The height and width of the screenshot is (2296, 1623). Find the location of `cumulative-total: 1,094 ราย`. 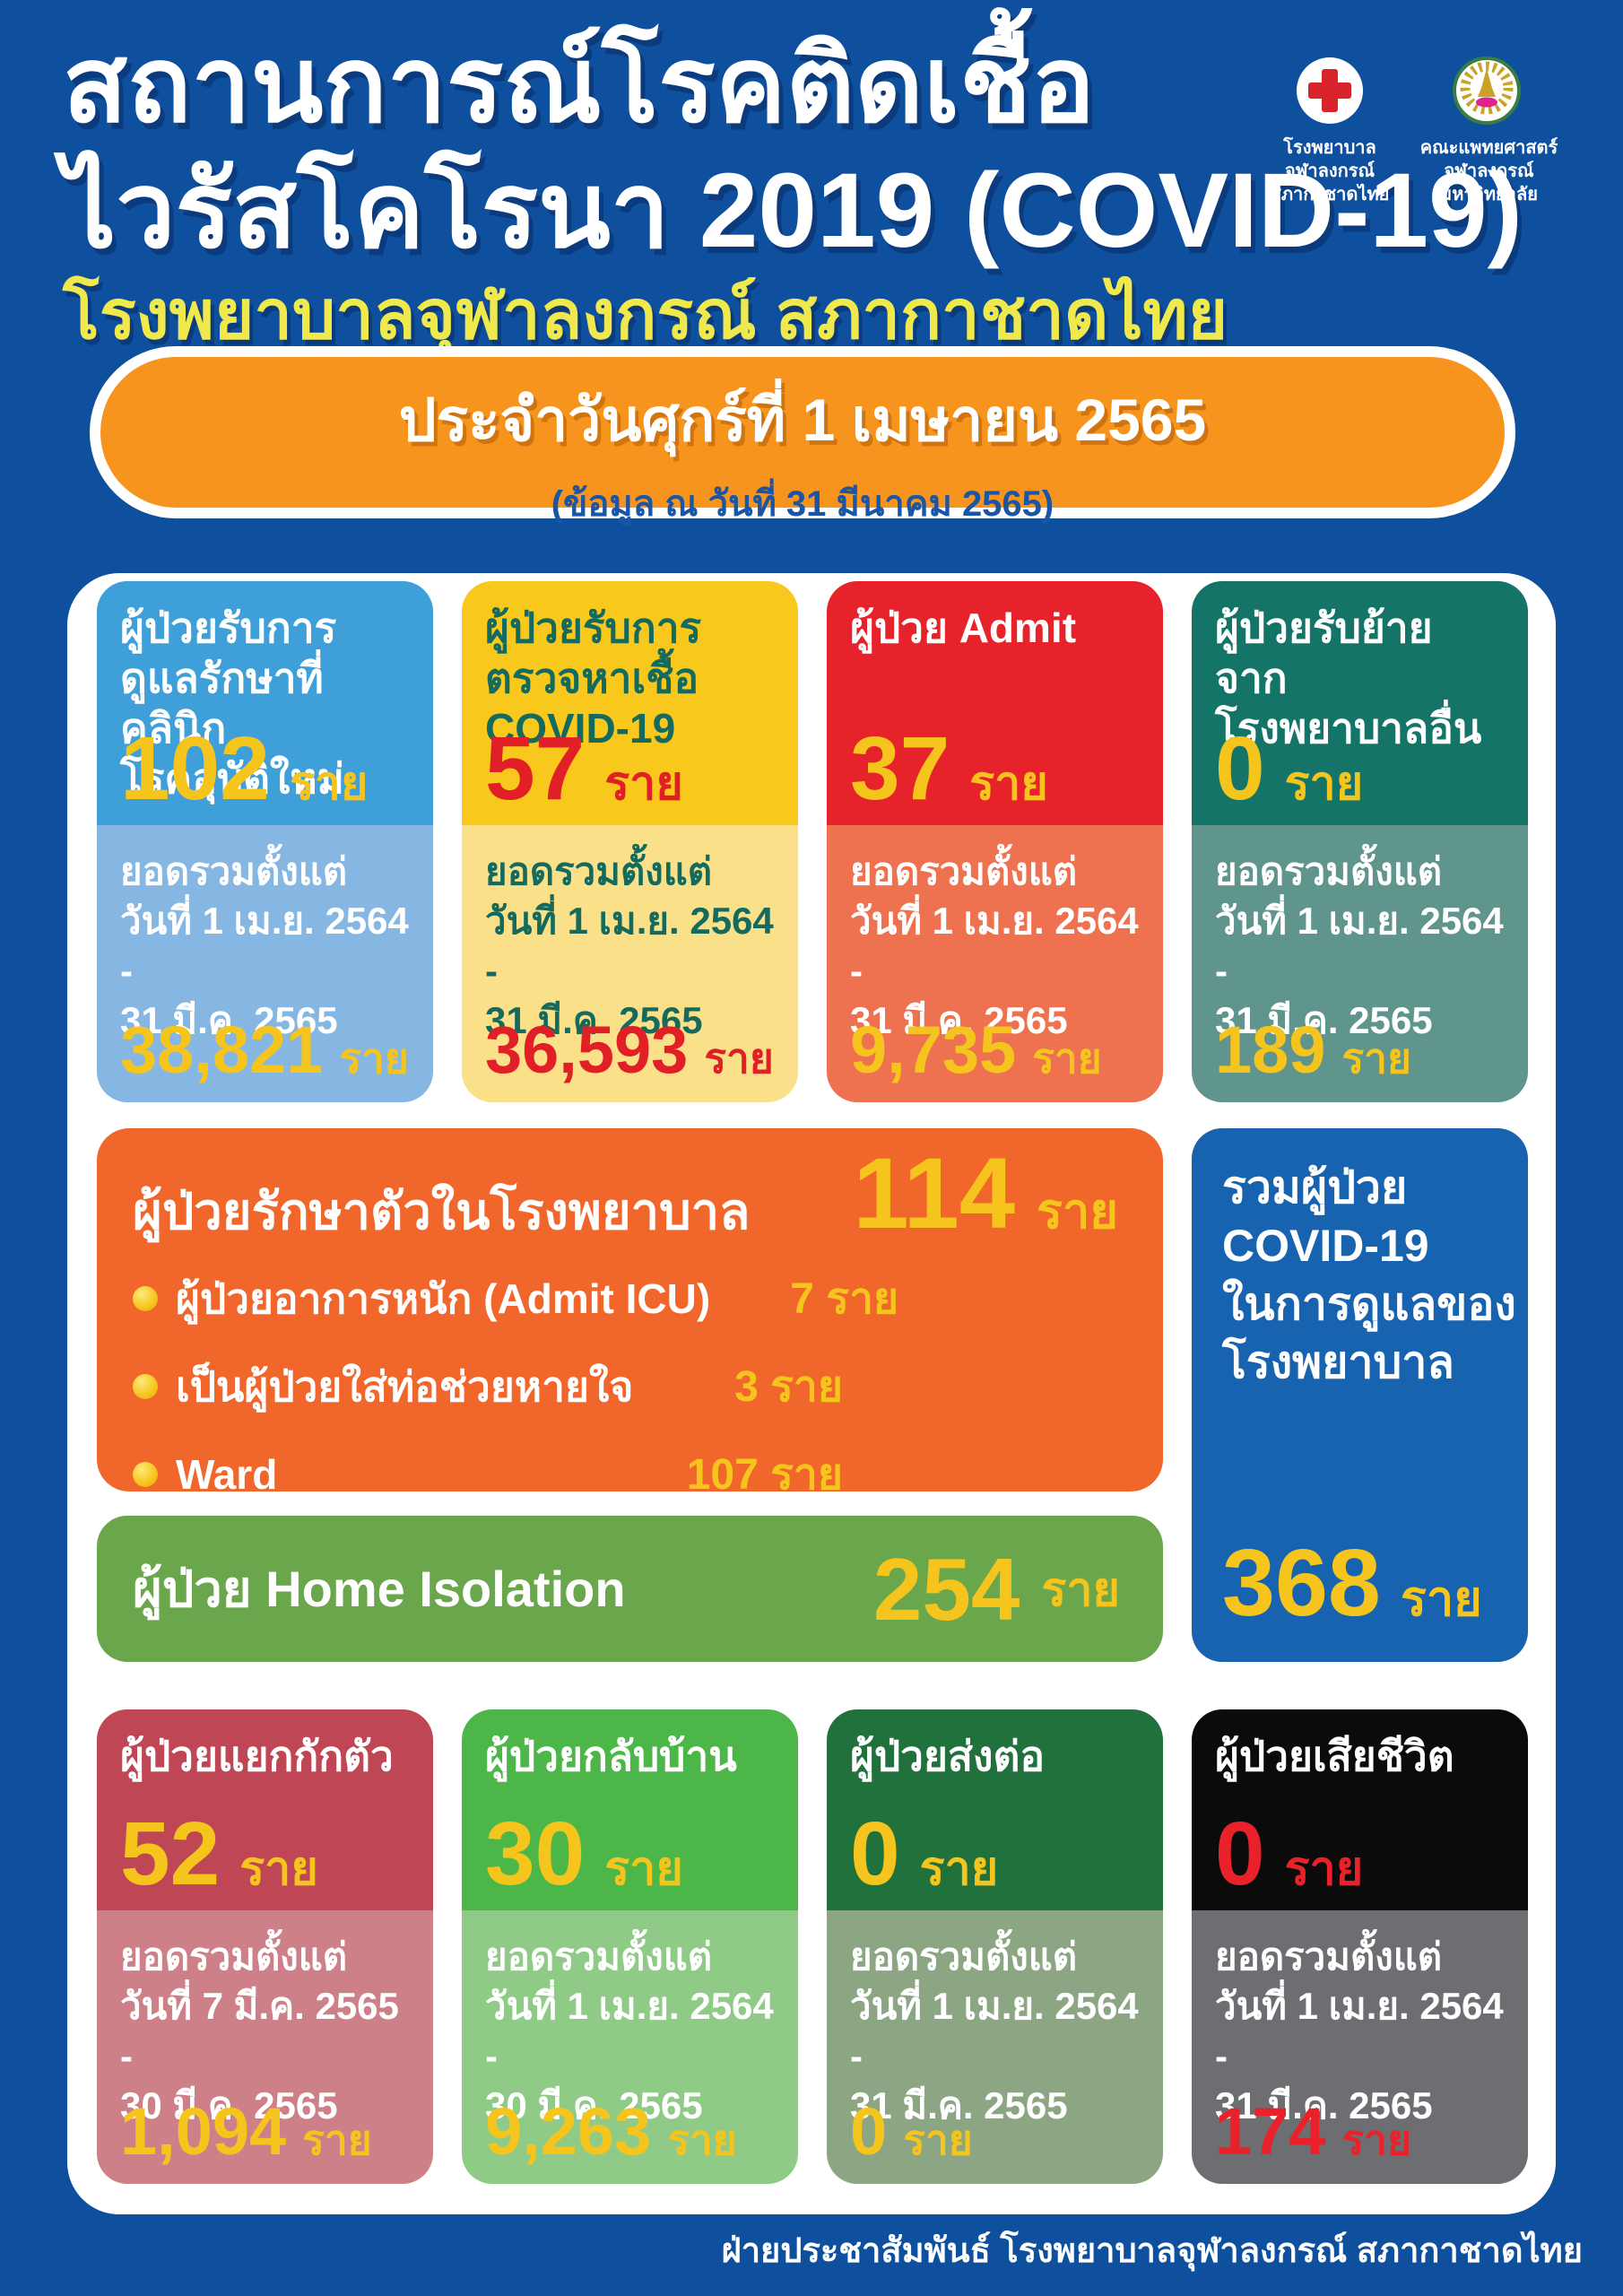

cumulative-total: 1,094 ราย is located at coordinates (246, 2135).